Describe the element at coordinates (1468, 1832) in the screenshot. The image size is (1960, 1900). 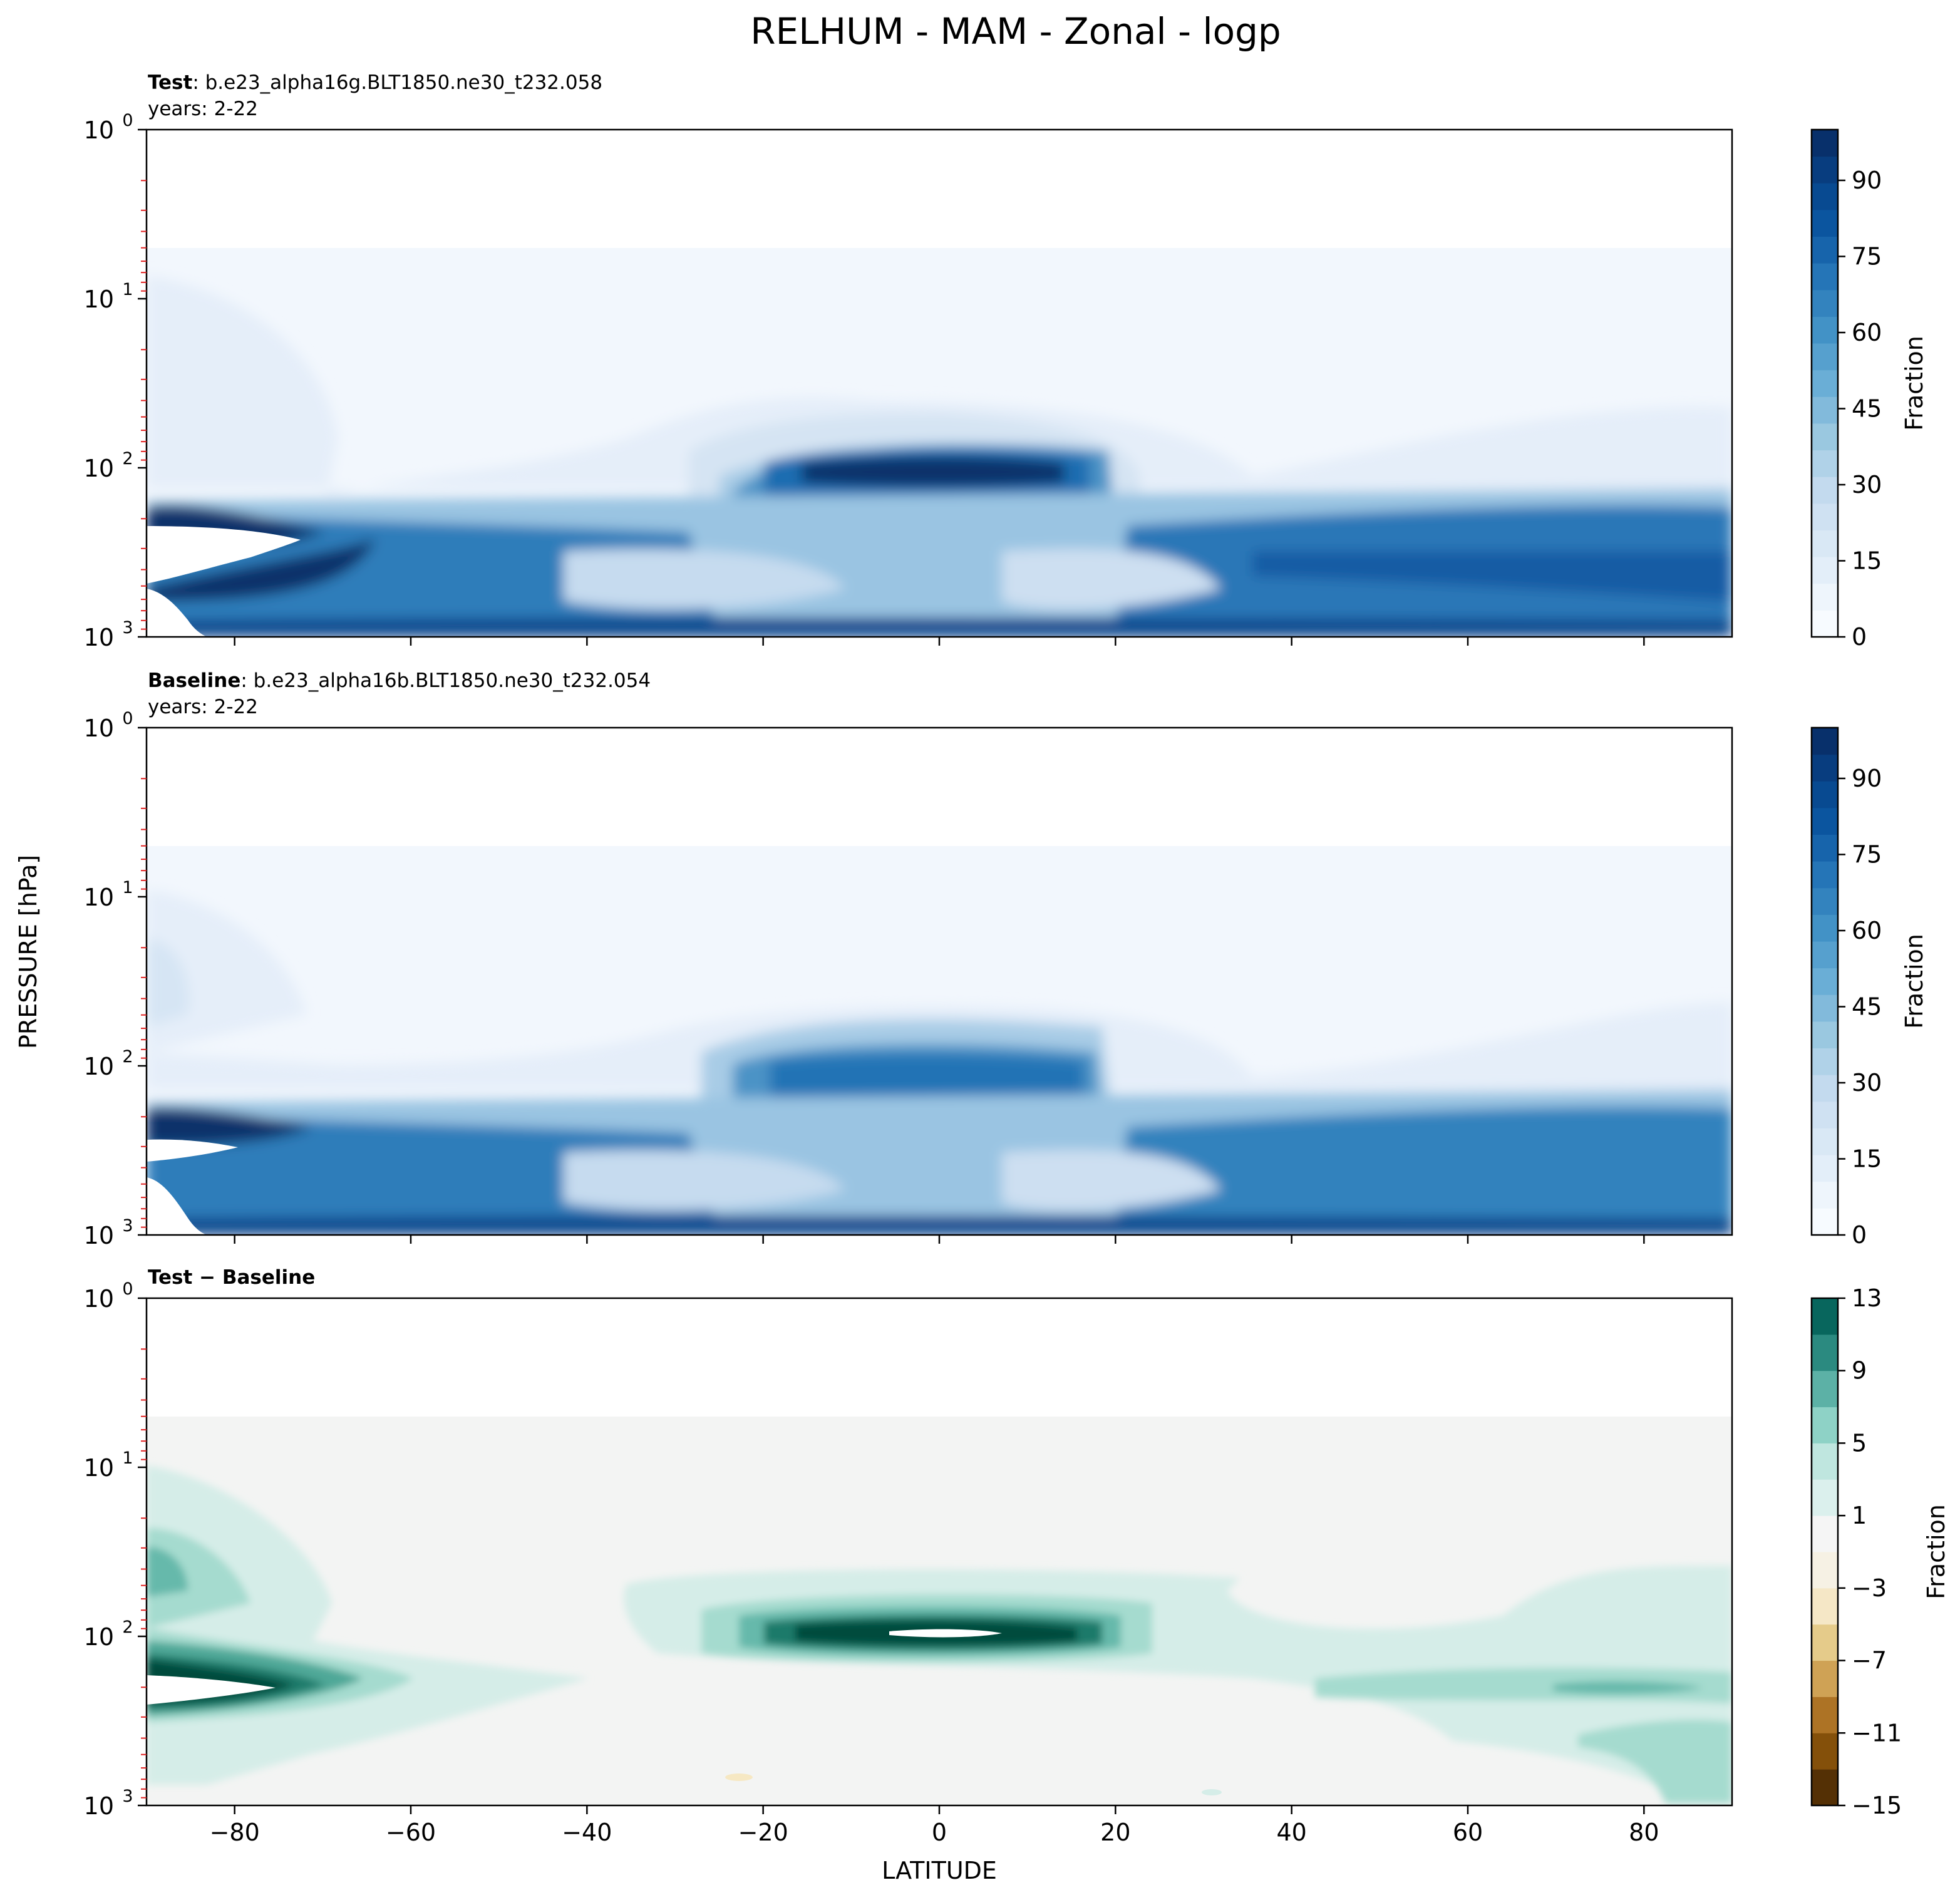
I see `x-tick-label: 60` at that location.